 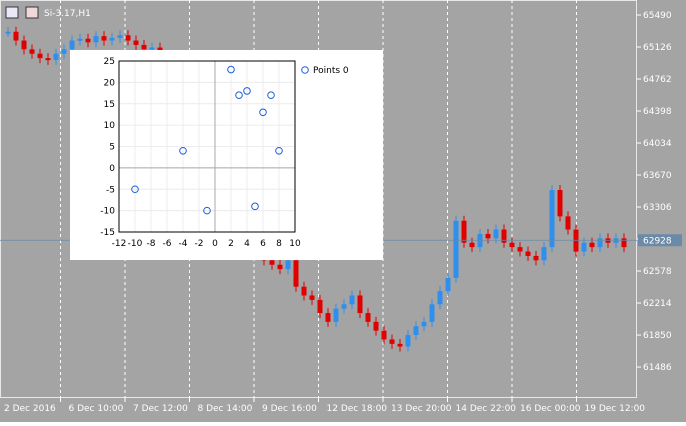 What do you see at coordinates (305, 70) in the screenshot?
I see `legend-marker` at bounding box center [305, 70].